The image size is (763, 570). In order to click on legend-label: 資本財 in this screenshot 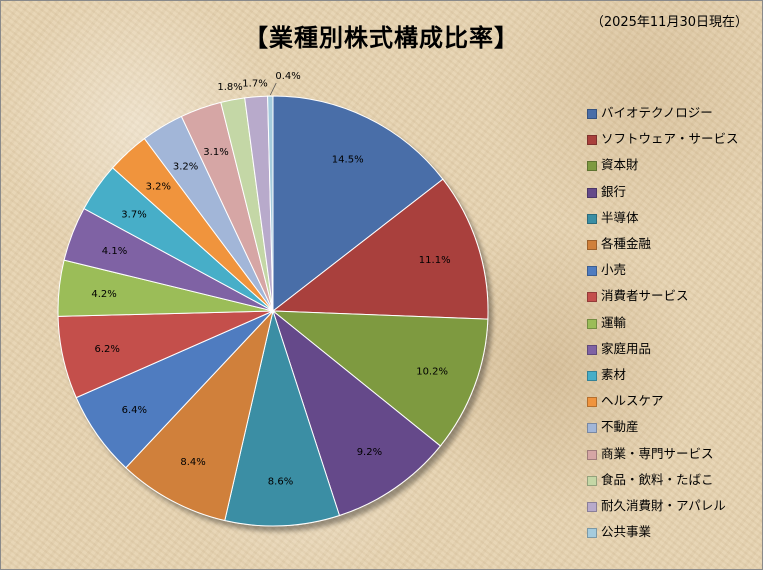, I will do `click(620, 165)`.